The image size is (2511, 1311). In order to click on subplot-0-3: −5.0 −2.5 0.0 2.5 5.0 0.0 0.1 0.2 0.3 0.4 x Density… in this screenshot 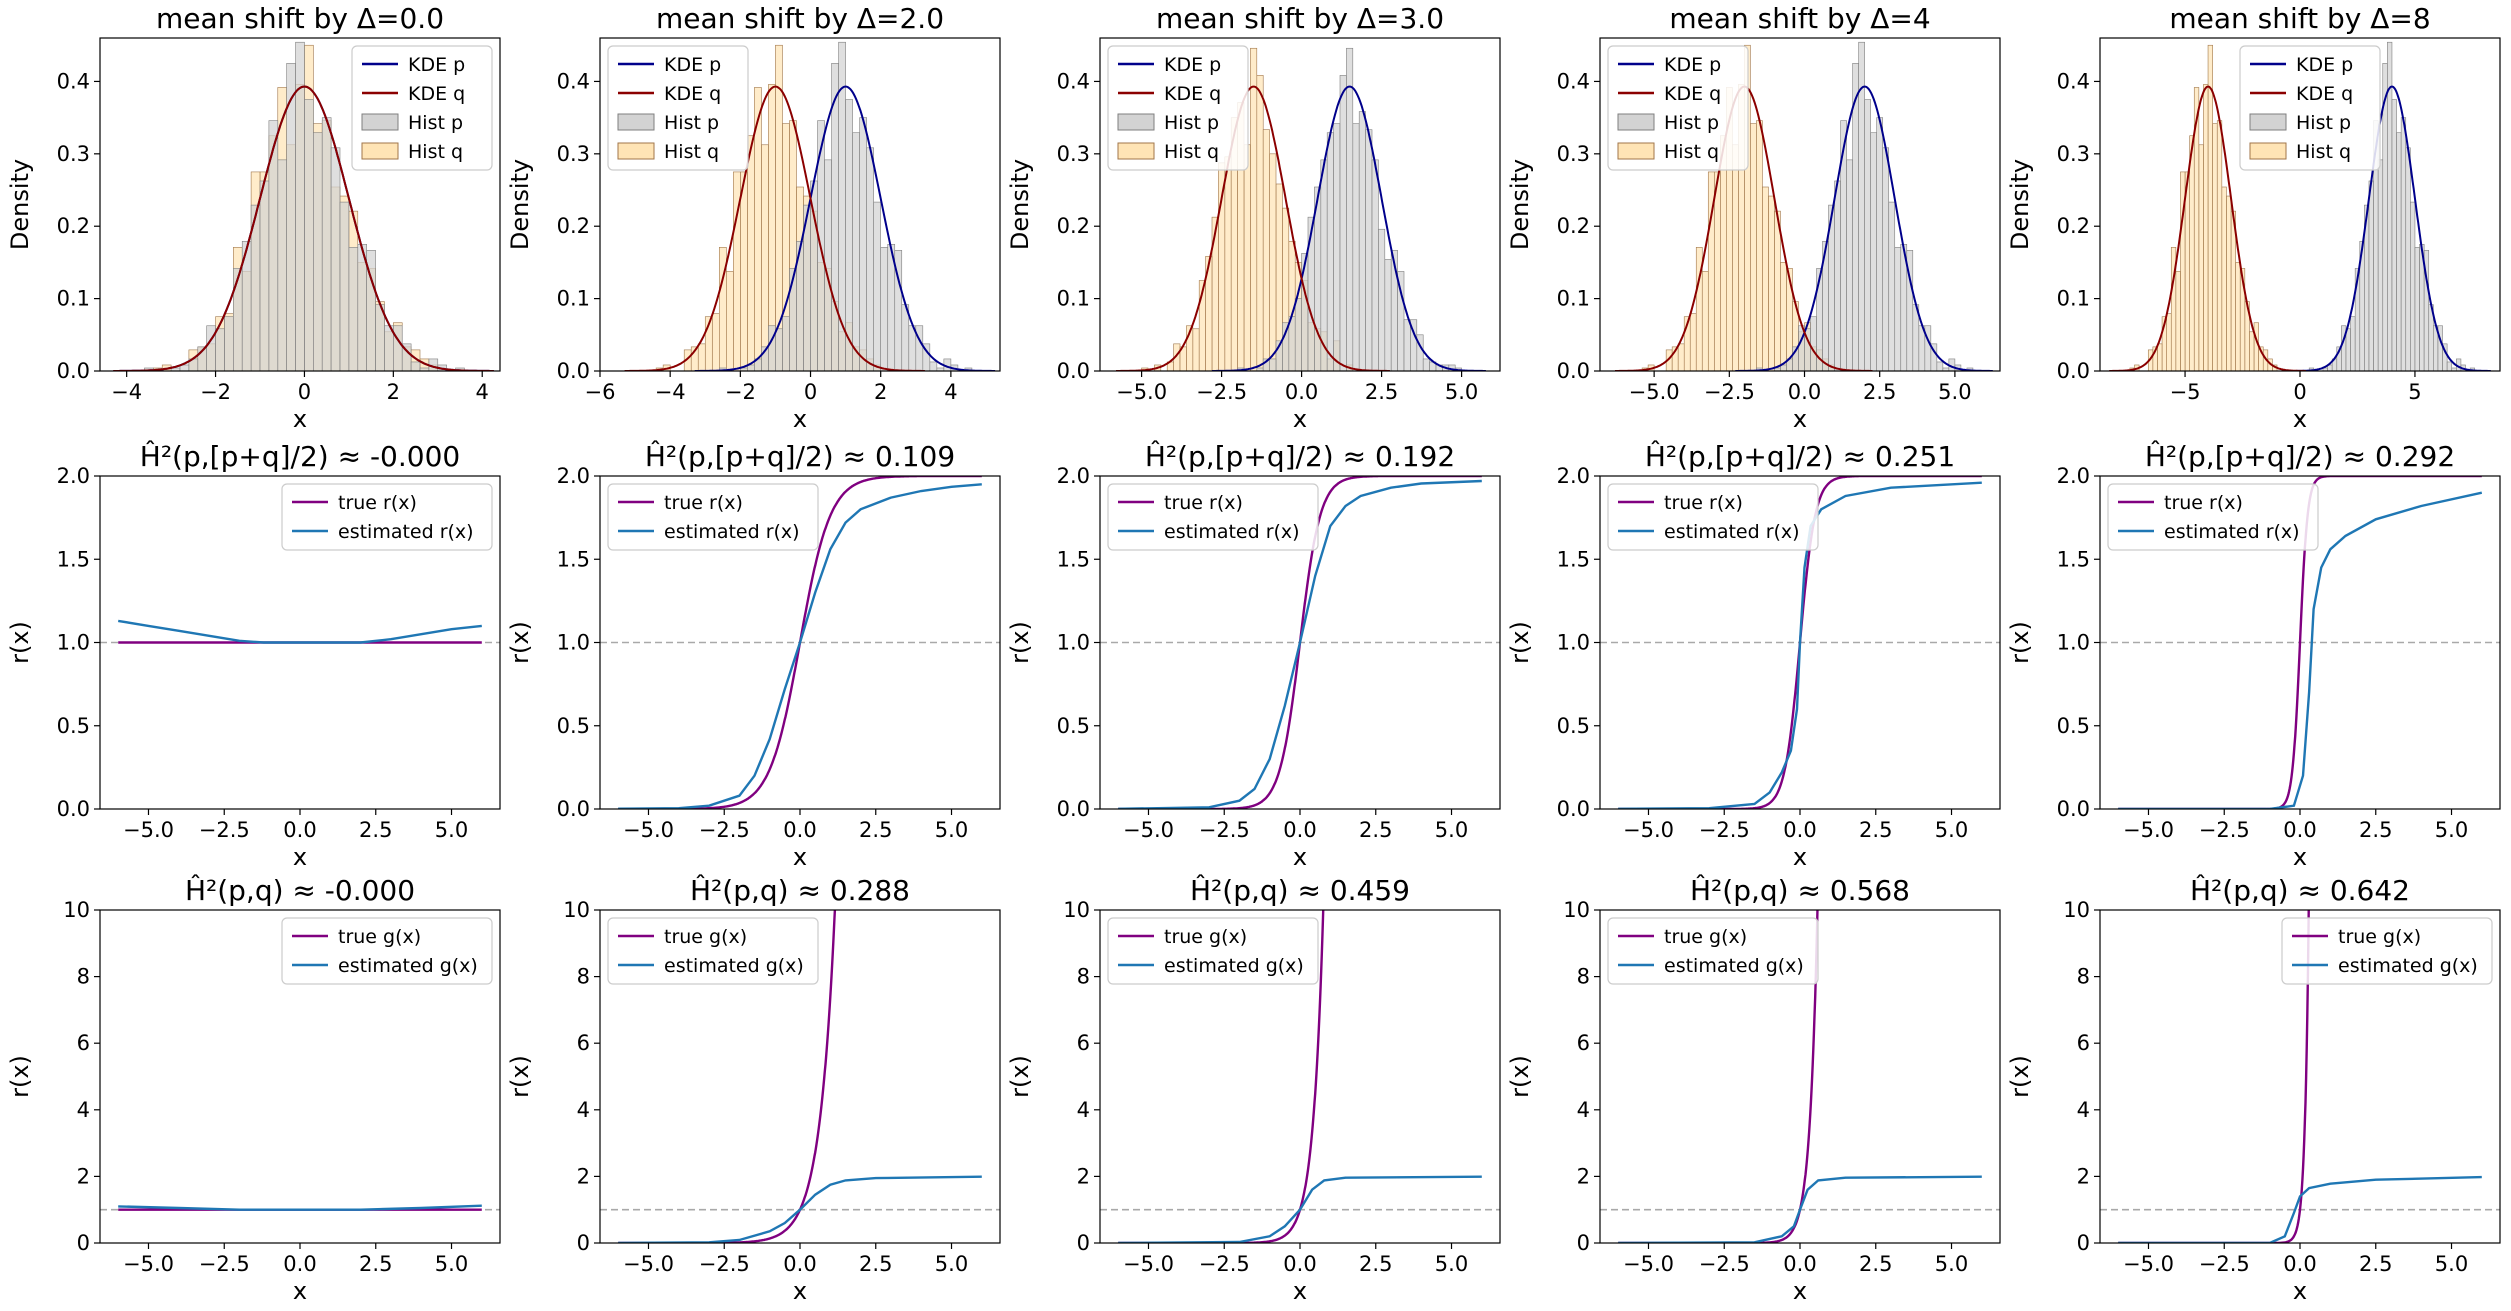, I will do `click(1753, 217)`.